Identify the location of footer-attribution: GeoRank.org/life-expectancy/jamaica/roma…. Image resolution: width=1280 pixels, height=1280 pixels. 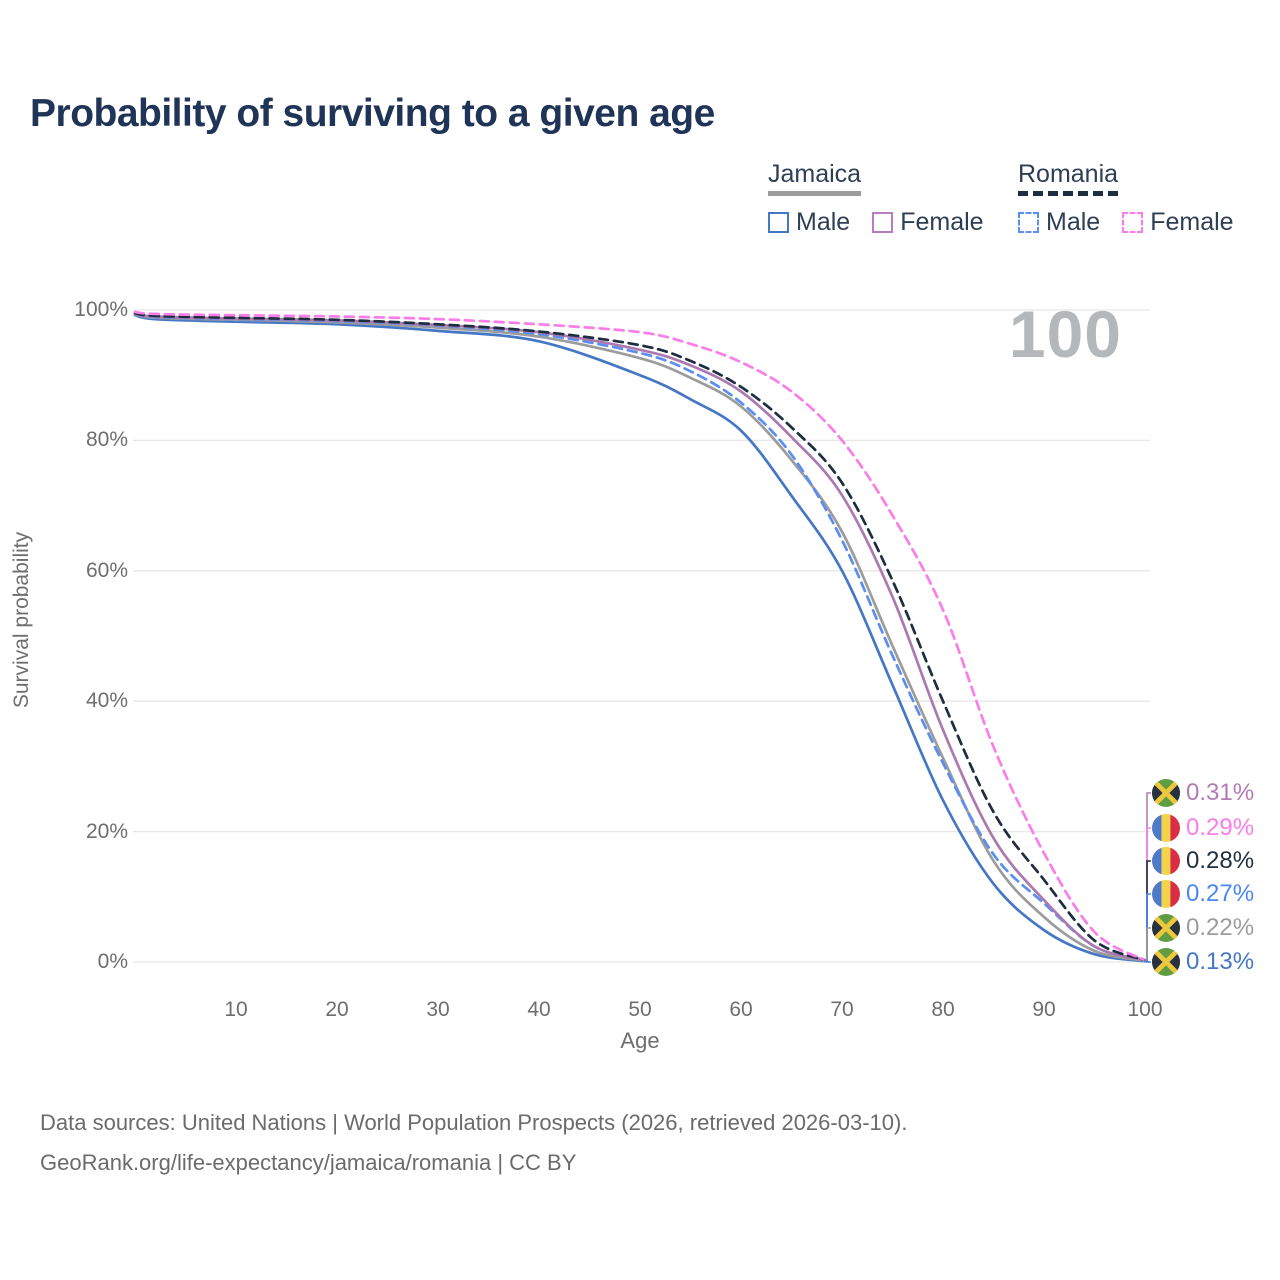
(308, 1162).